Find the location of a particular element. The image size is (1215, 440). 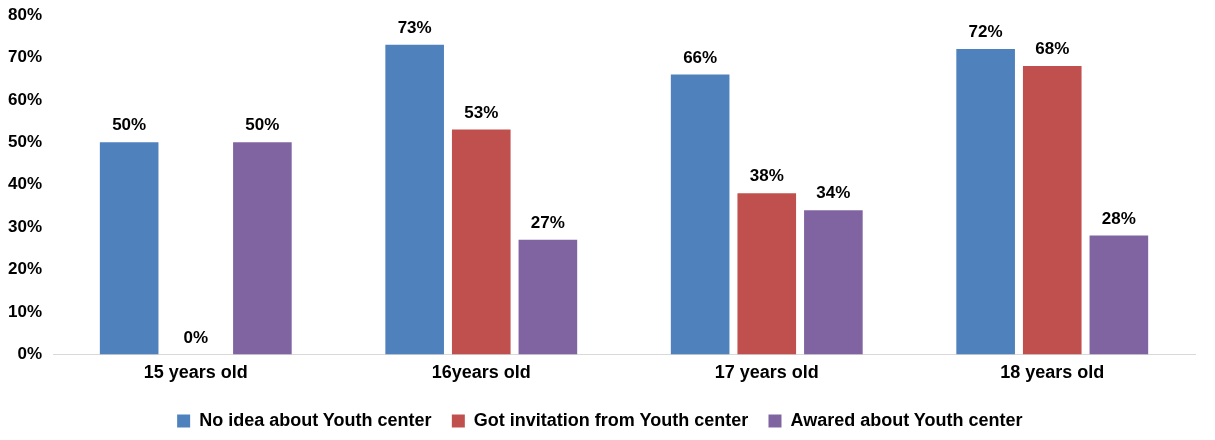

data-label: 28% is located at coordinates (1118, 218).